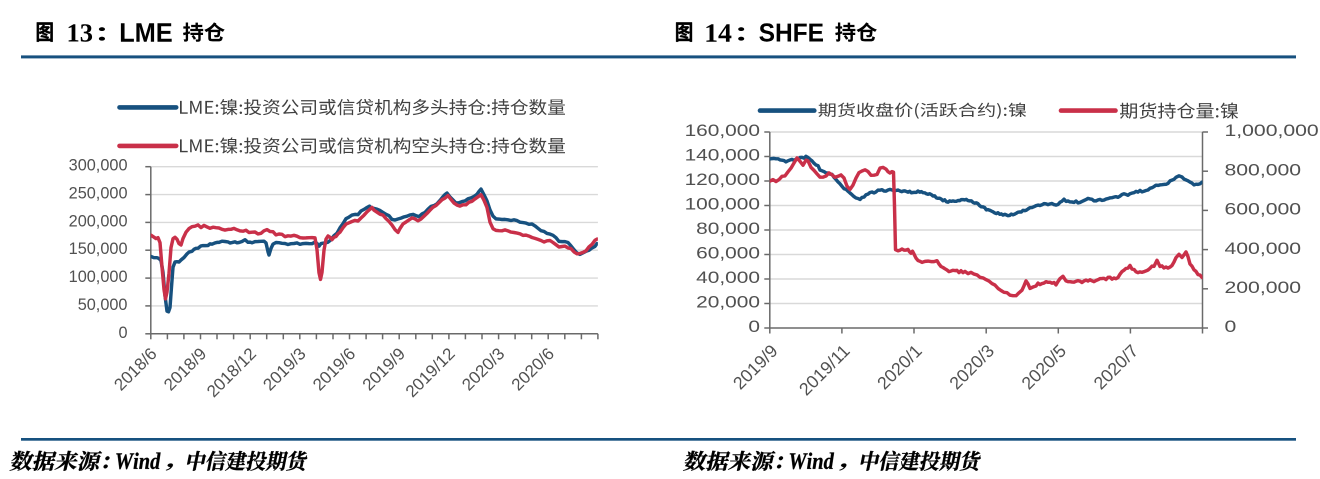 The height and width of the screenshot is (479, 1320). Describe the element at coordinates (728, 253) in the screenshot. I see `svg-text: 60,000` at that location.